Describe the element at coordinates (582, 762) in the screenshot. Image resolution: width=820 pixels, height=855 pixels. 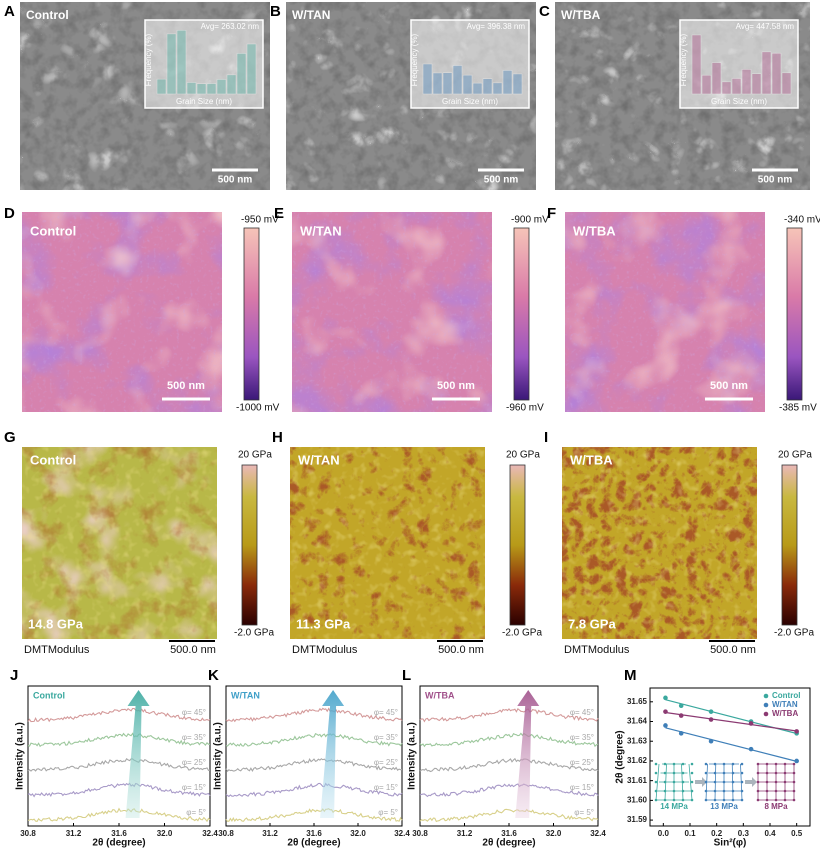
I see `curve-label: φ= 25°` at that location.